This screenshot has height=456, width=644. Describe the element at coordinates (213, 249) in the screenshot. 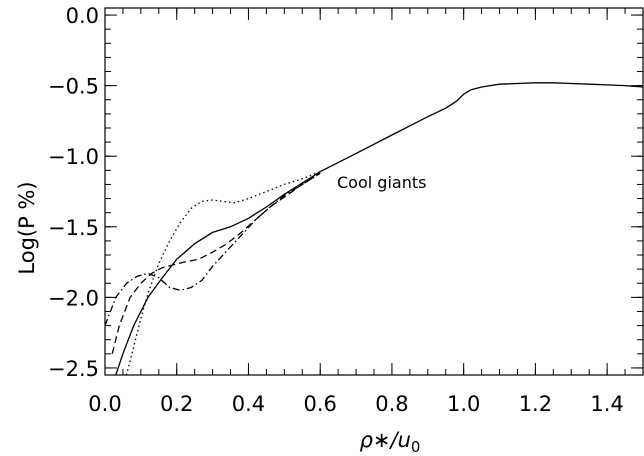

I see `series-line-dashdot` at that location.